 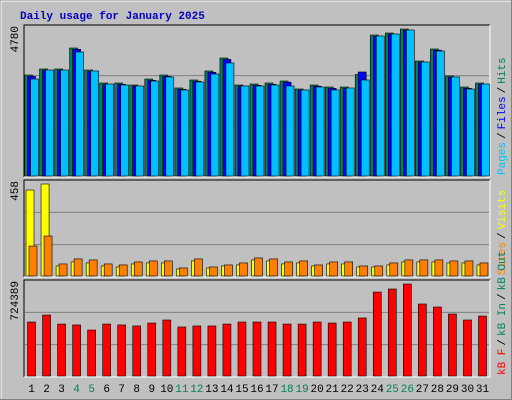 What do you see at coordinates (31, 390) in the screenshot?
I see `x-tick-label: 1` at bounding box center [31, 390].